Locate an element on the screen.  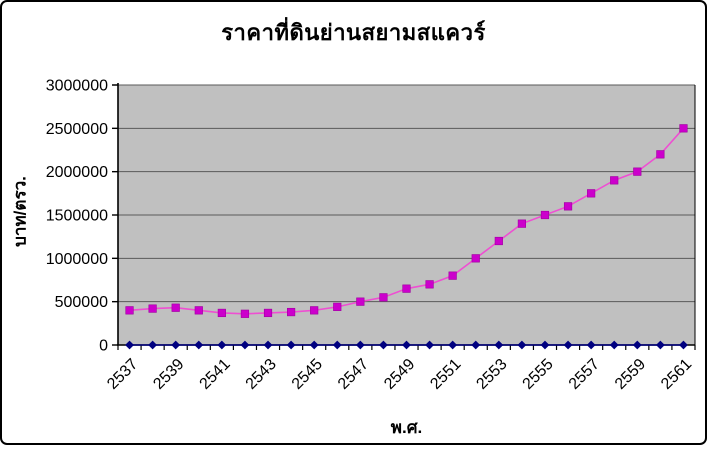
x-tick-label: 2541 is located at coordinates (214, 374).